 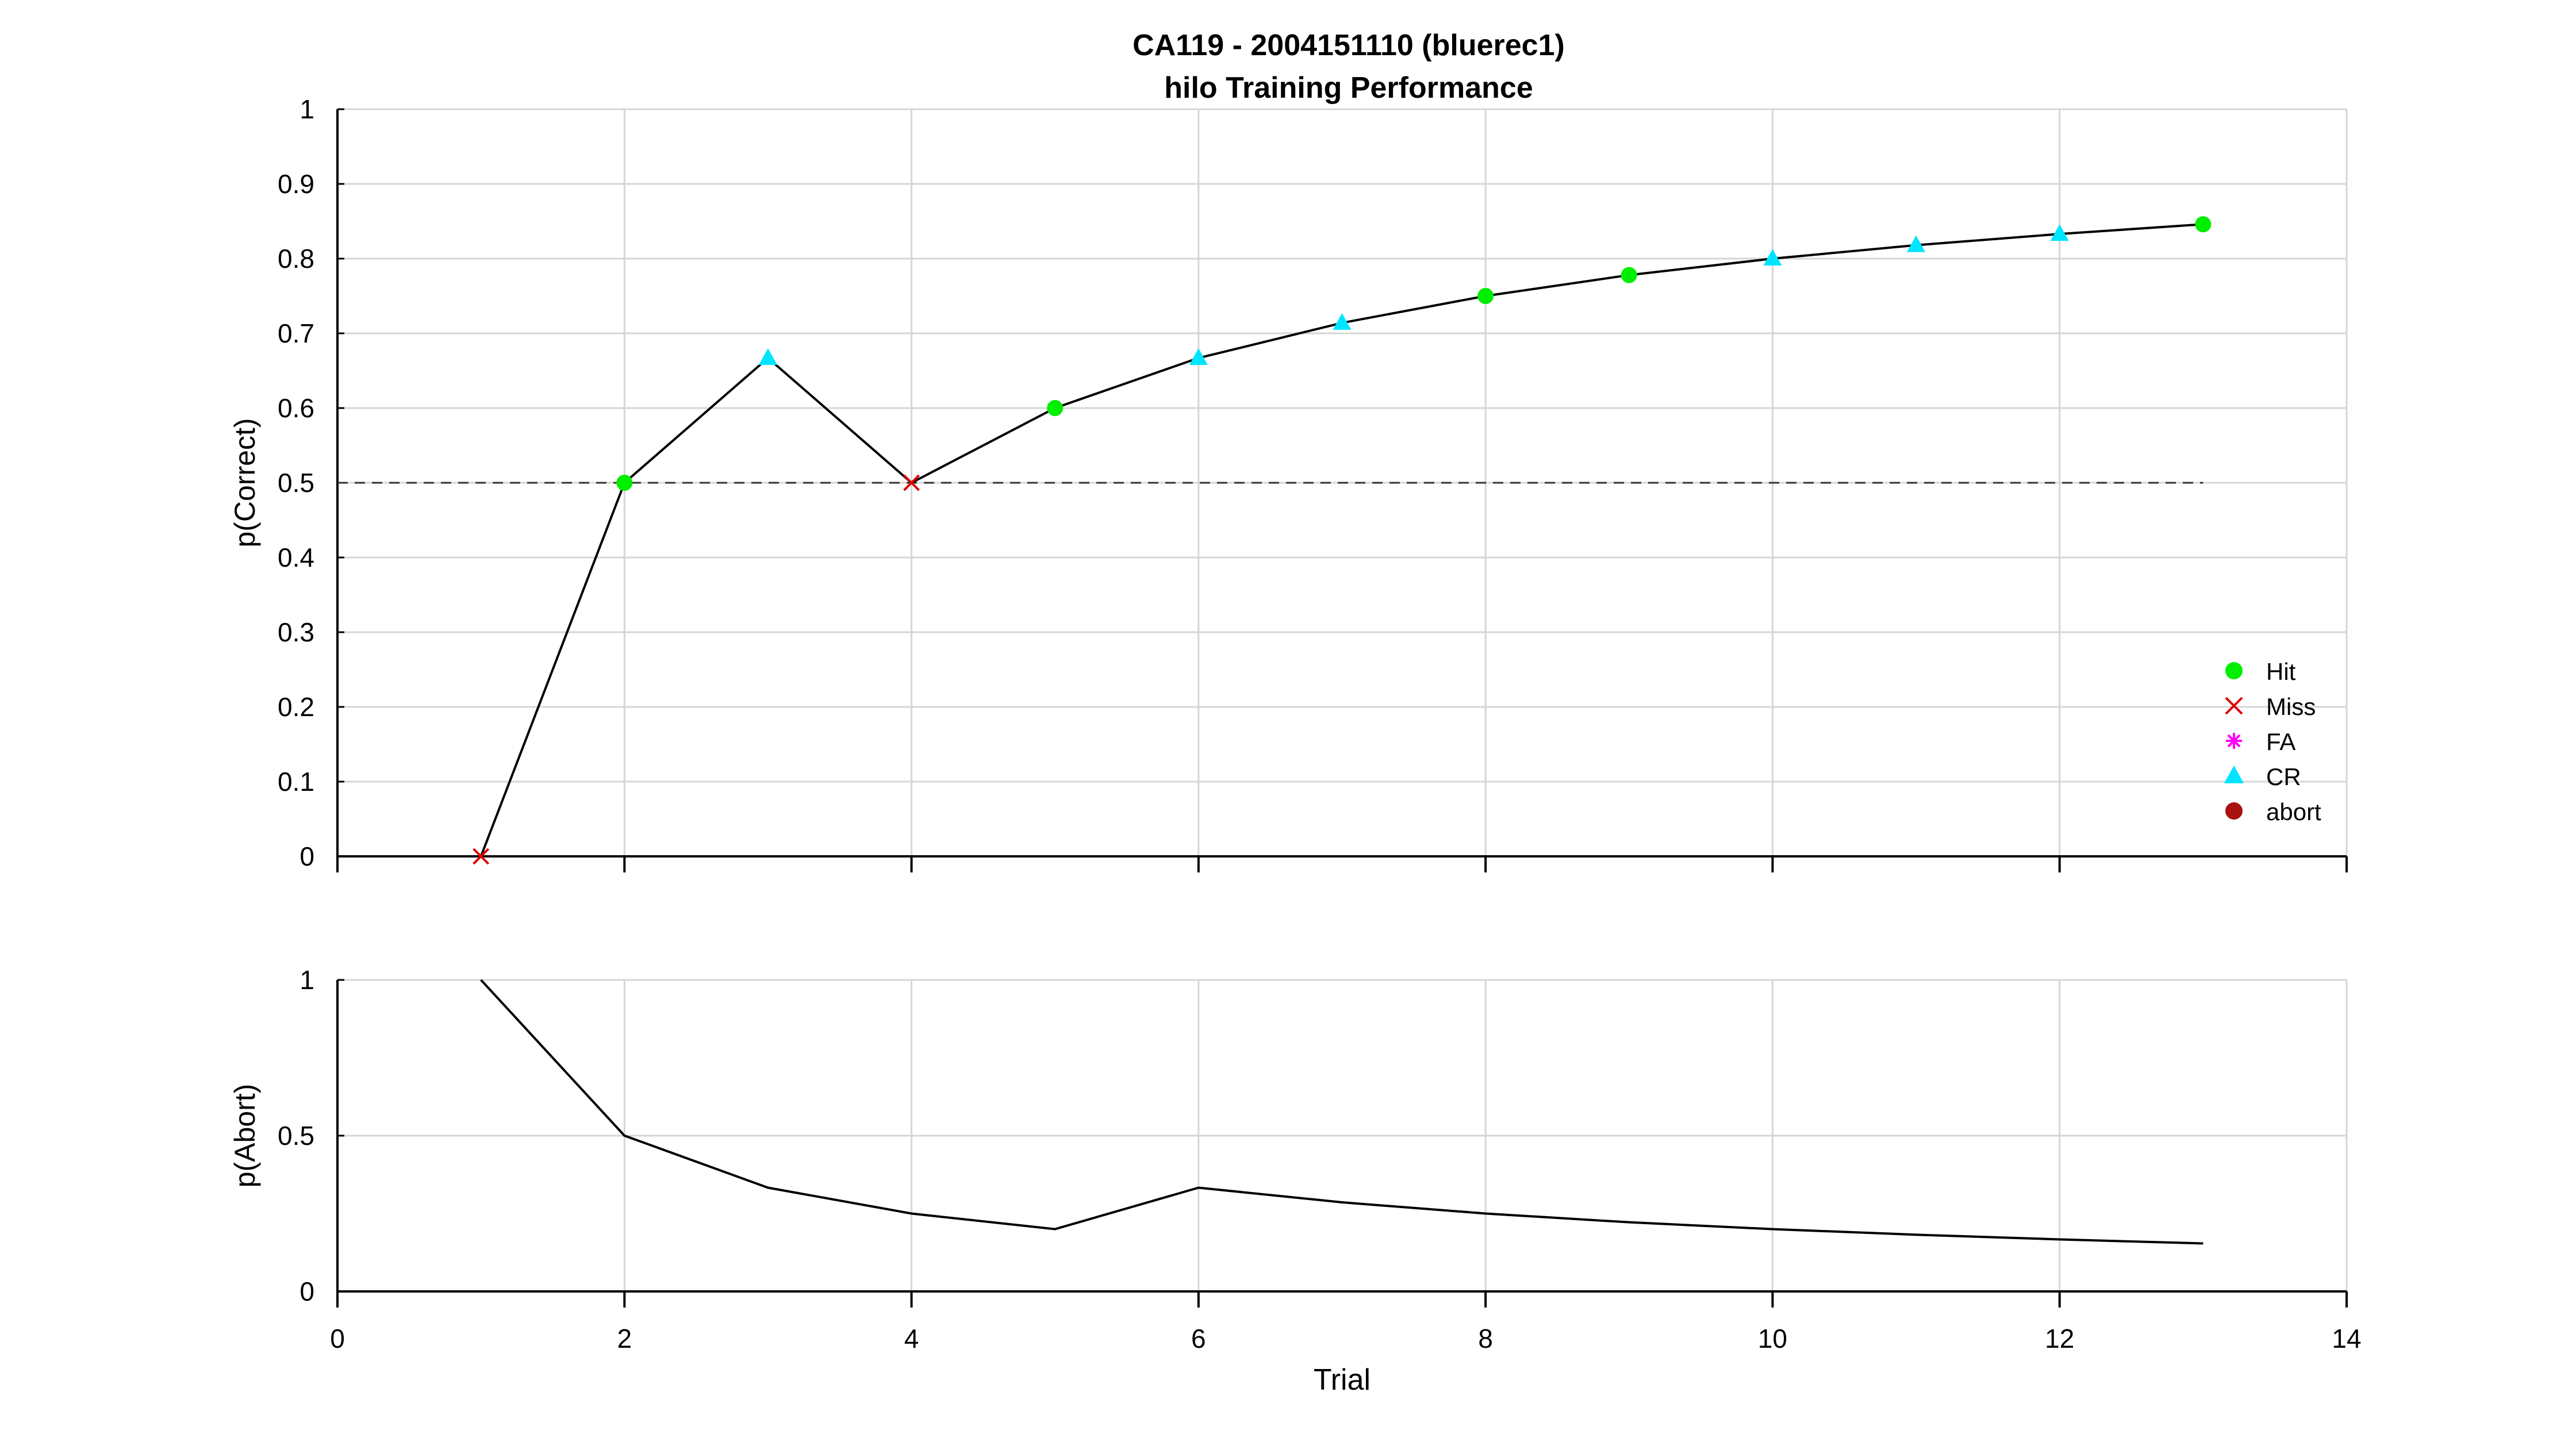 I want to click on legend-marker-abort, so click(x=2234, y=811).